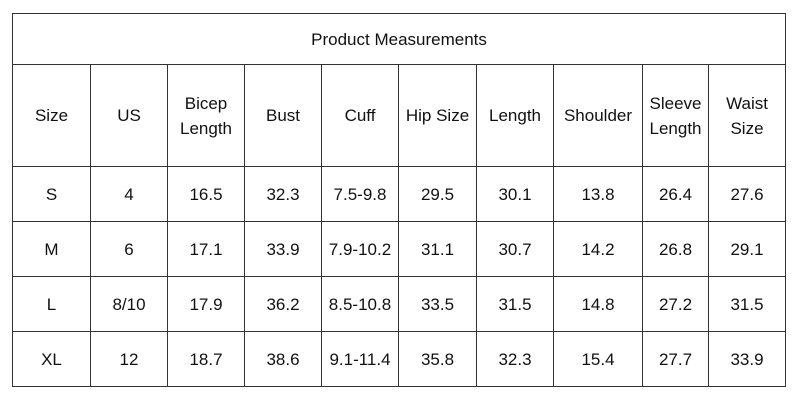  I want to click on data-cell: 30.7, so click(515, 249).